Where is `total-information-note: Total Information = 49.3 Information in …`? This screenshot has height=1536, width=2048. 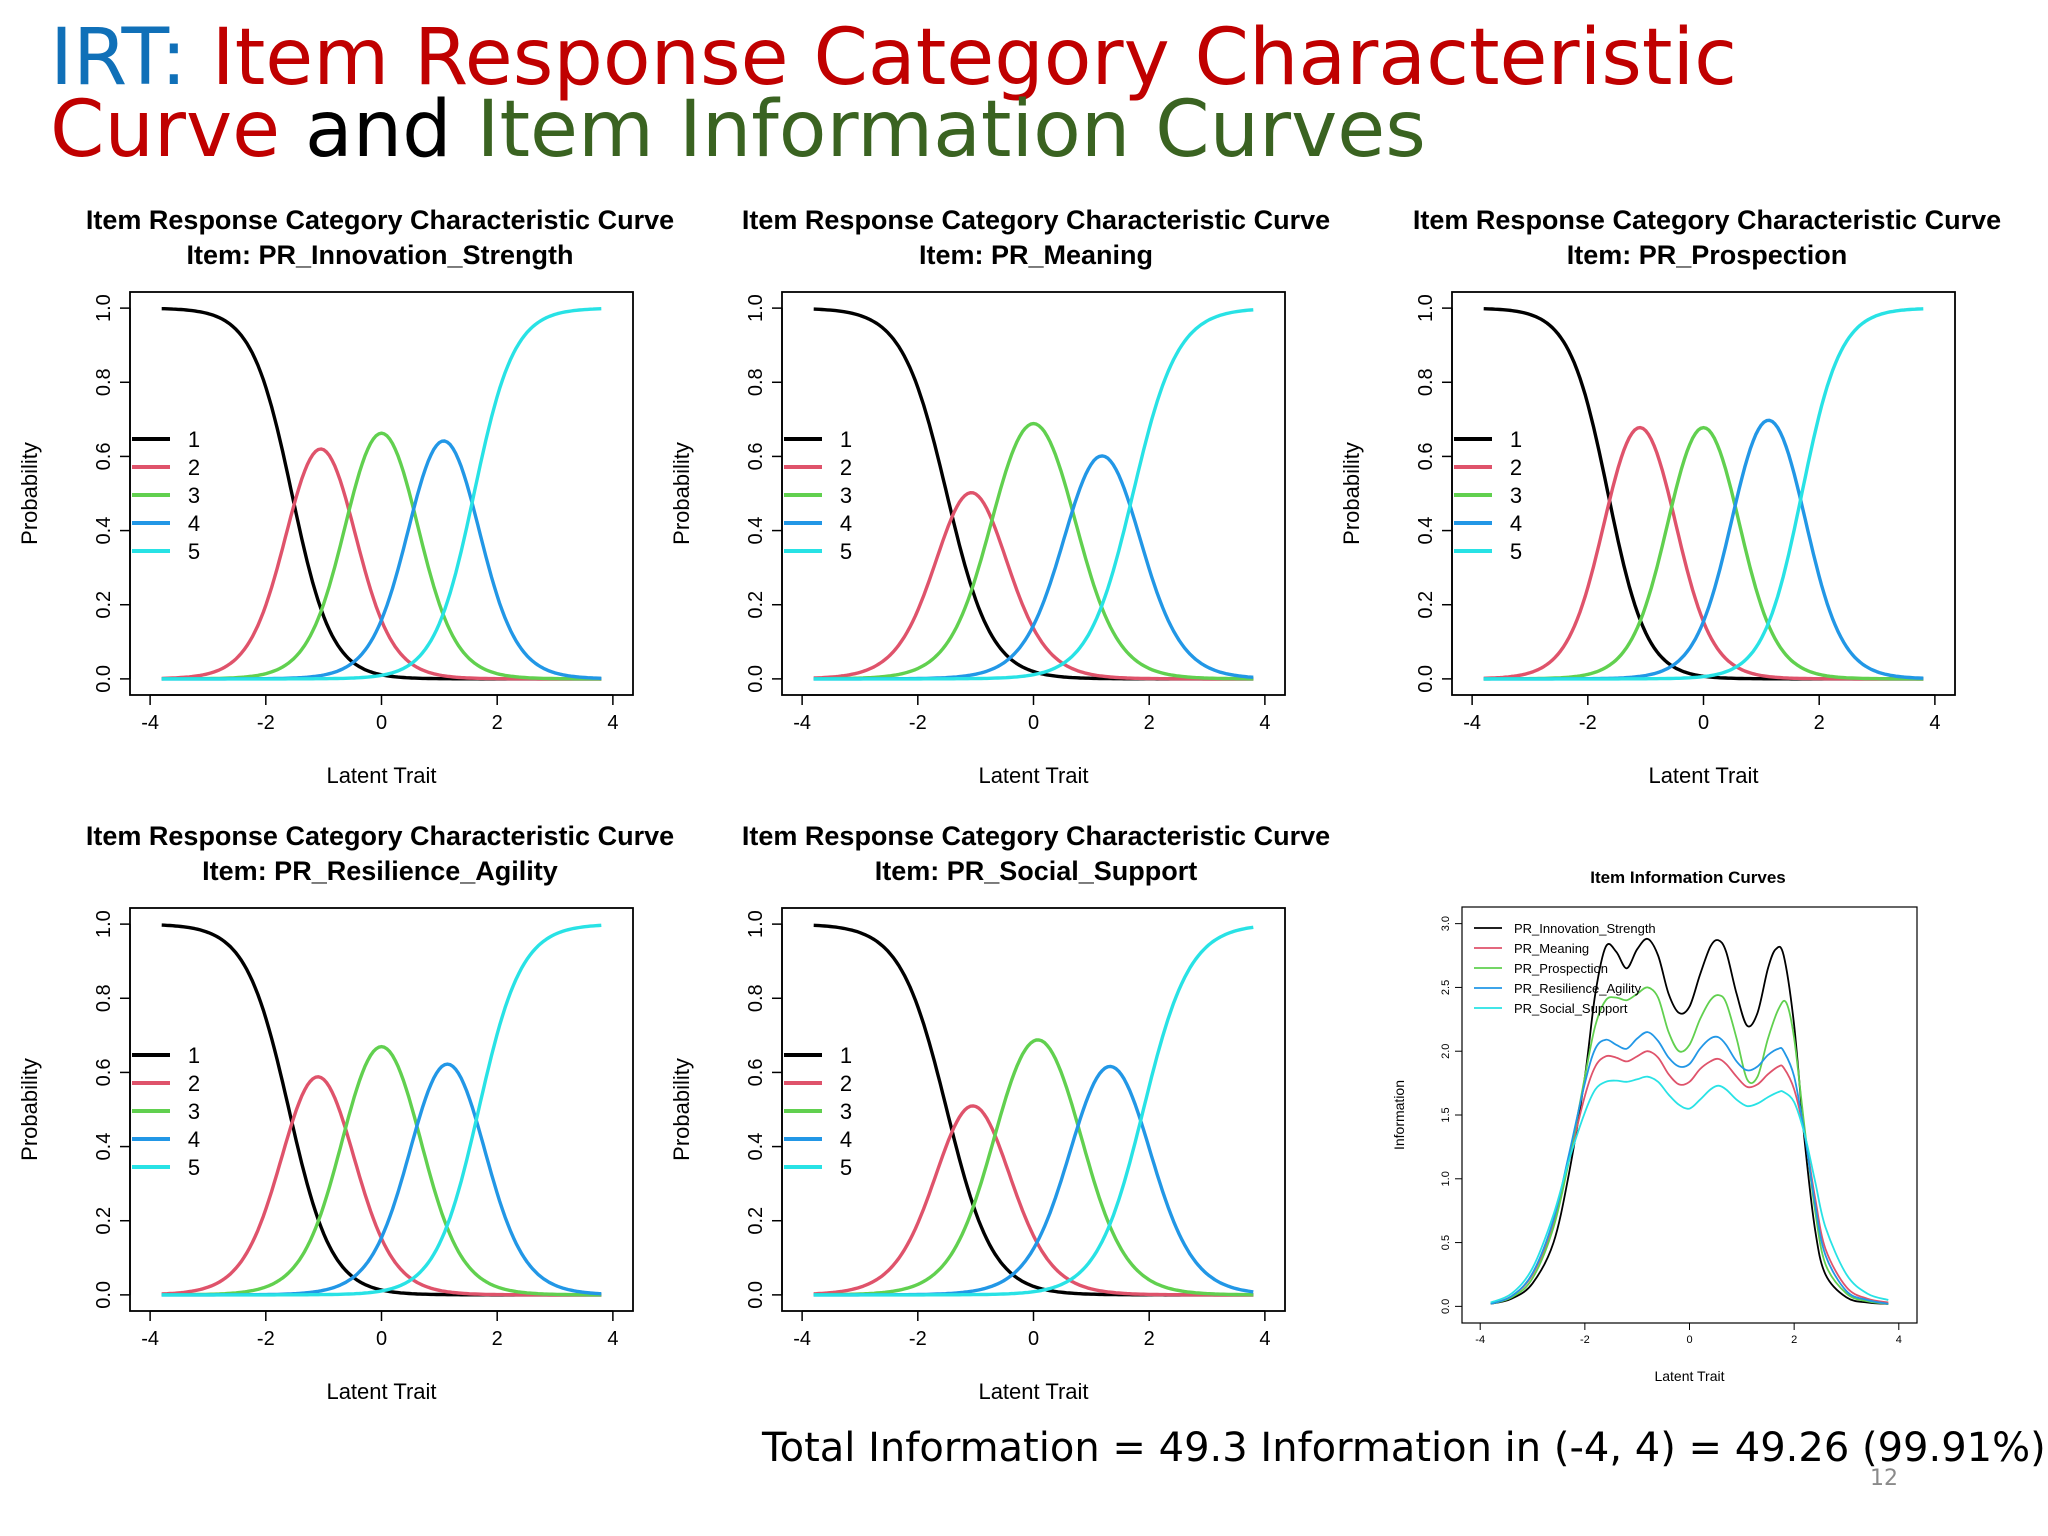 total-information-note: Total Information = 49.3 Information in … is located at coordinates (1404, 1448).